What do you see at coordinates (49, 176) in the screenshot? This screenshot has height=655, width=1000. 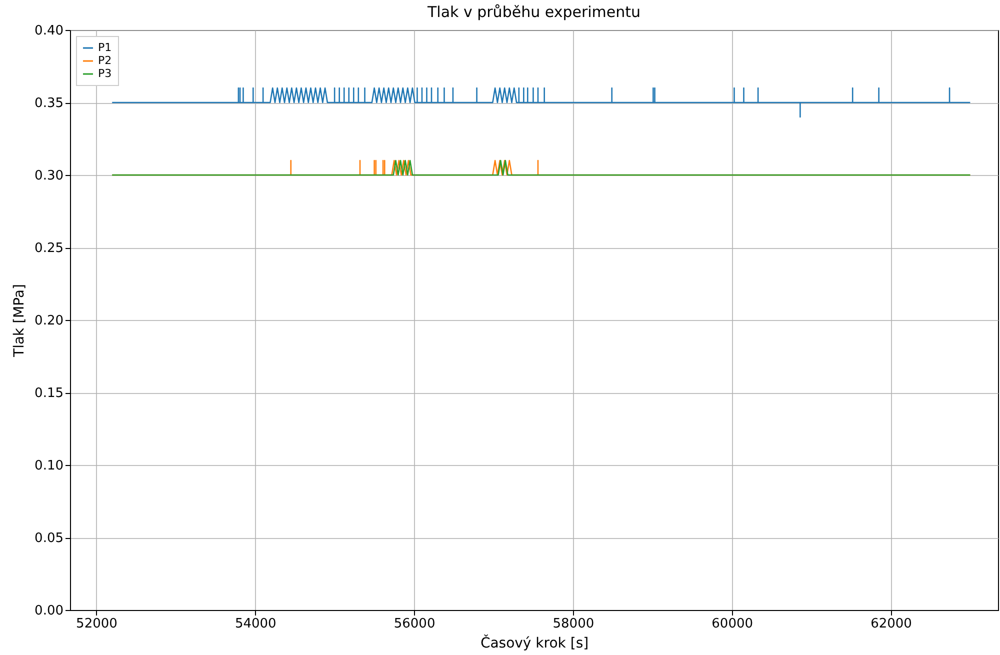 I see `y-tick-label: 0.30` at bounding box center [49, 176].